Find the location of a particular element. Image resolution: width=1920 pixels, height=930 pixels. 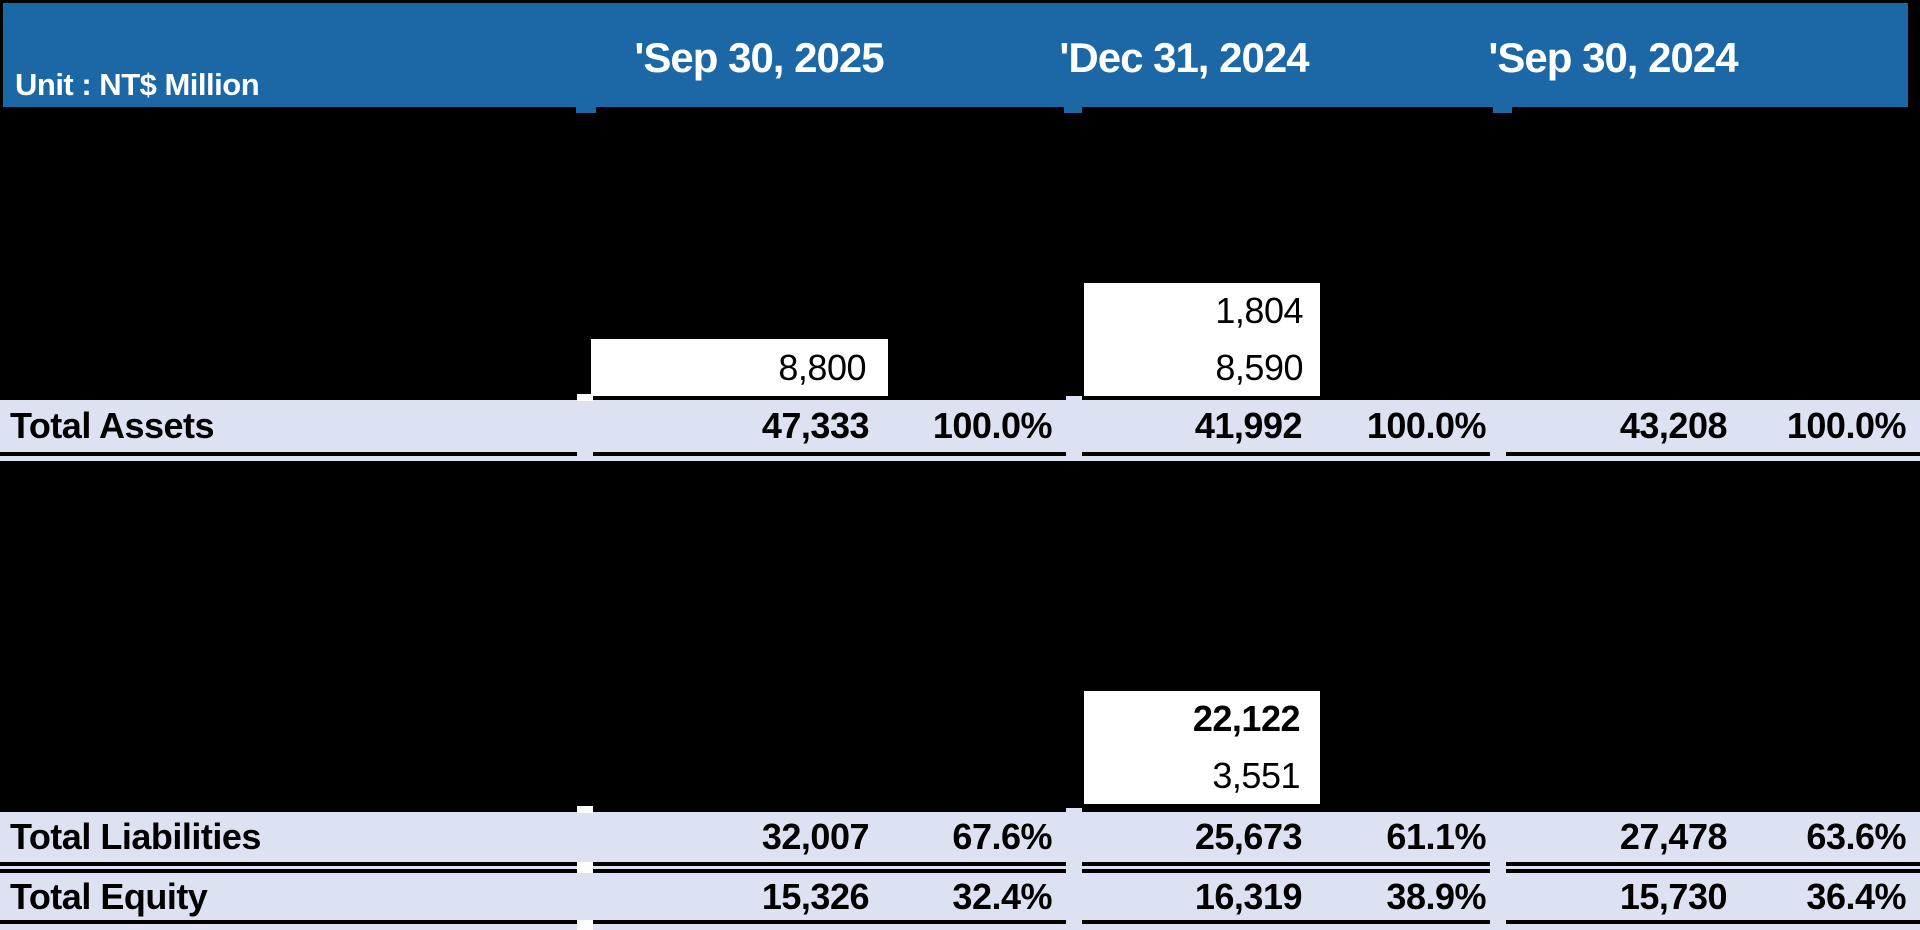

total-assets-pct-dec-31-2024: 100.0% is located at coordinates (1426, 425).